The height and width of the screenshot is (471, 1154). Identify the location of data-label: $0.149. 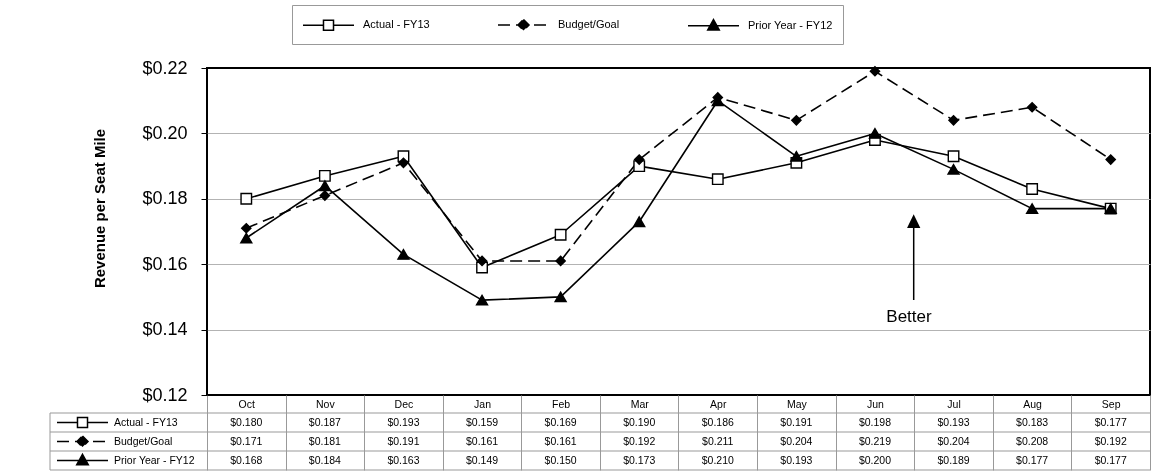
(482, 459).